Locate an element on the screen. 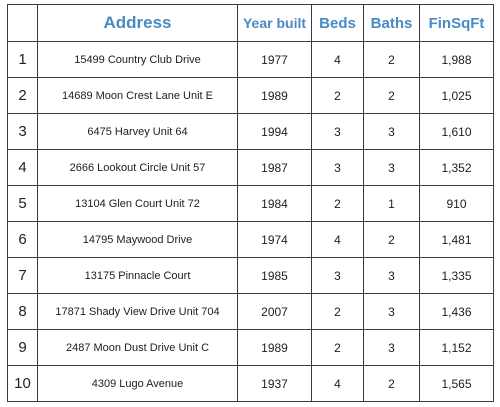 The width and height of the screenshot is (500, 407). table-row: 5 13104 Glen Court Unit 72 1984 2 1 910 is located at coordinates (250, 203).